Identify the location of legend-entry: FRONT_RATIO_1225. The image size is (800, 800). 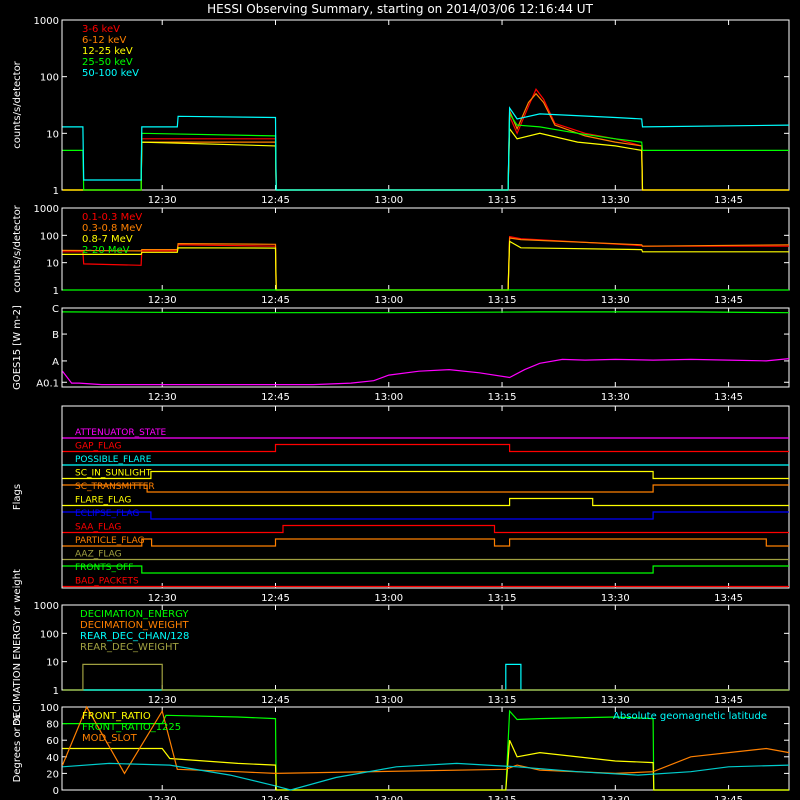
(131, 727).